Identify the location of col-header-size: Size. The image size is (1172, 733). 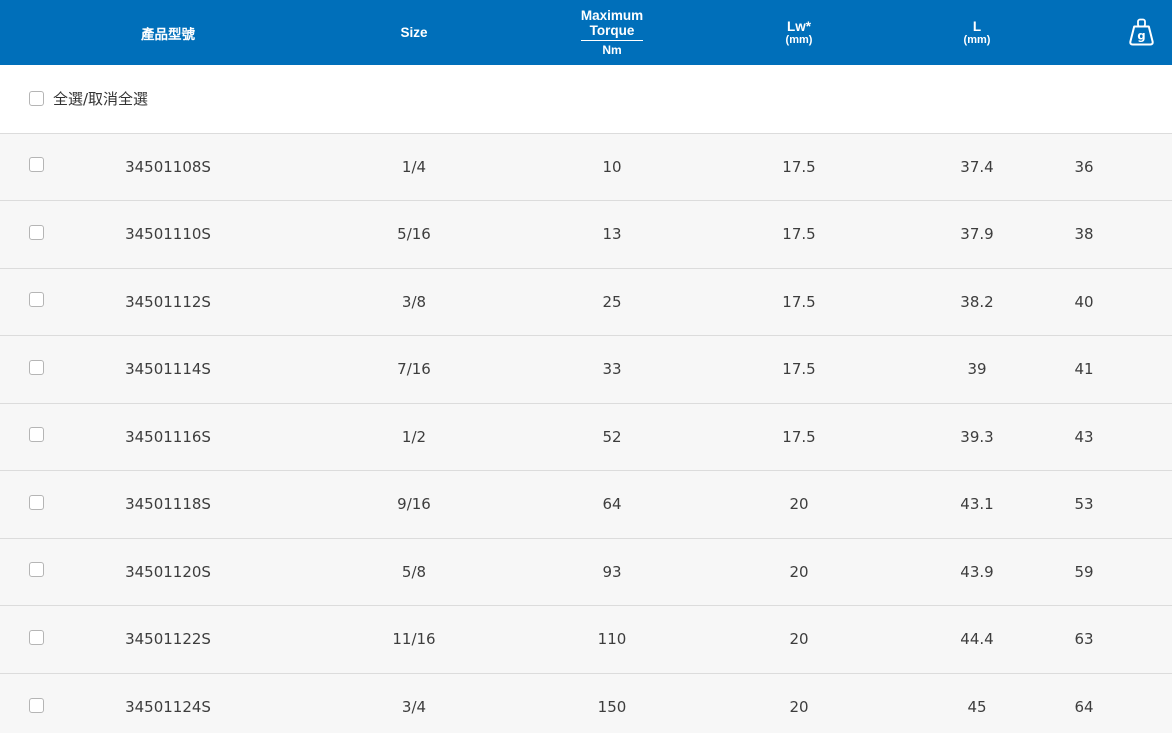
(414, 32).